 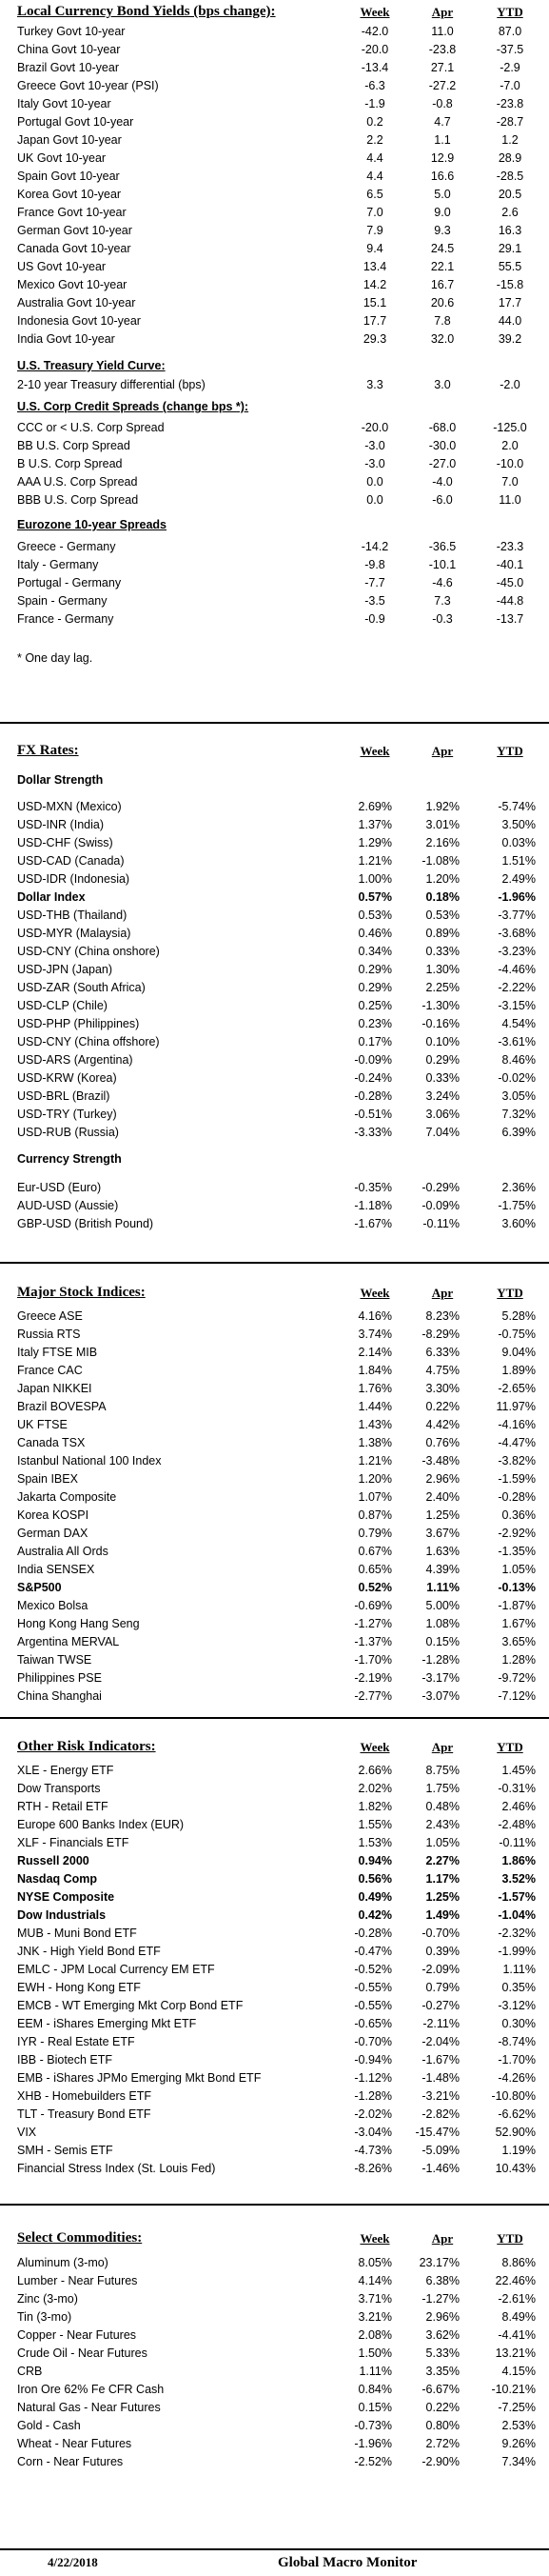 I want to click on row-label: RTH - Retail ETF, so click(x=62, y=1806).